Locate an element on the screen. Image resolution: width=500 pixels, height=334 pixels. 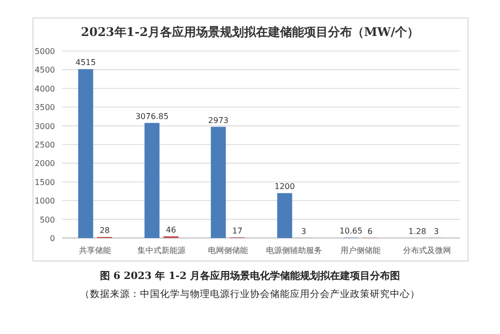
y-tick-label: 2500 is located at coordinates (44, 145).